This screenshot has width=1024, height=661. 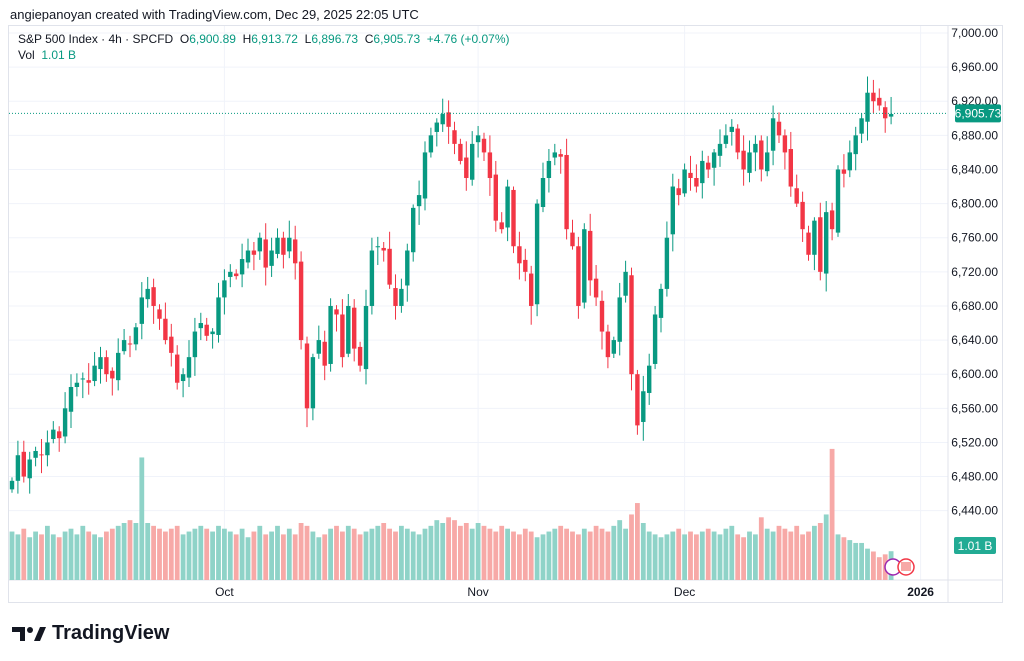 What do you see at coordinates (974, 135) in the screenshot?
I see `price-tick-label: 6,880.00` at bounding box center [974, 135].